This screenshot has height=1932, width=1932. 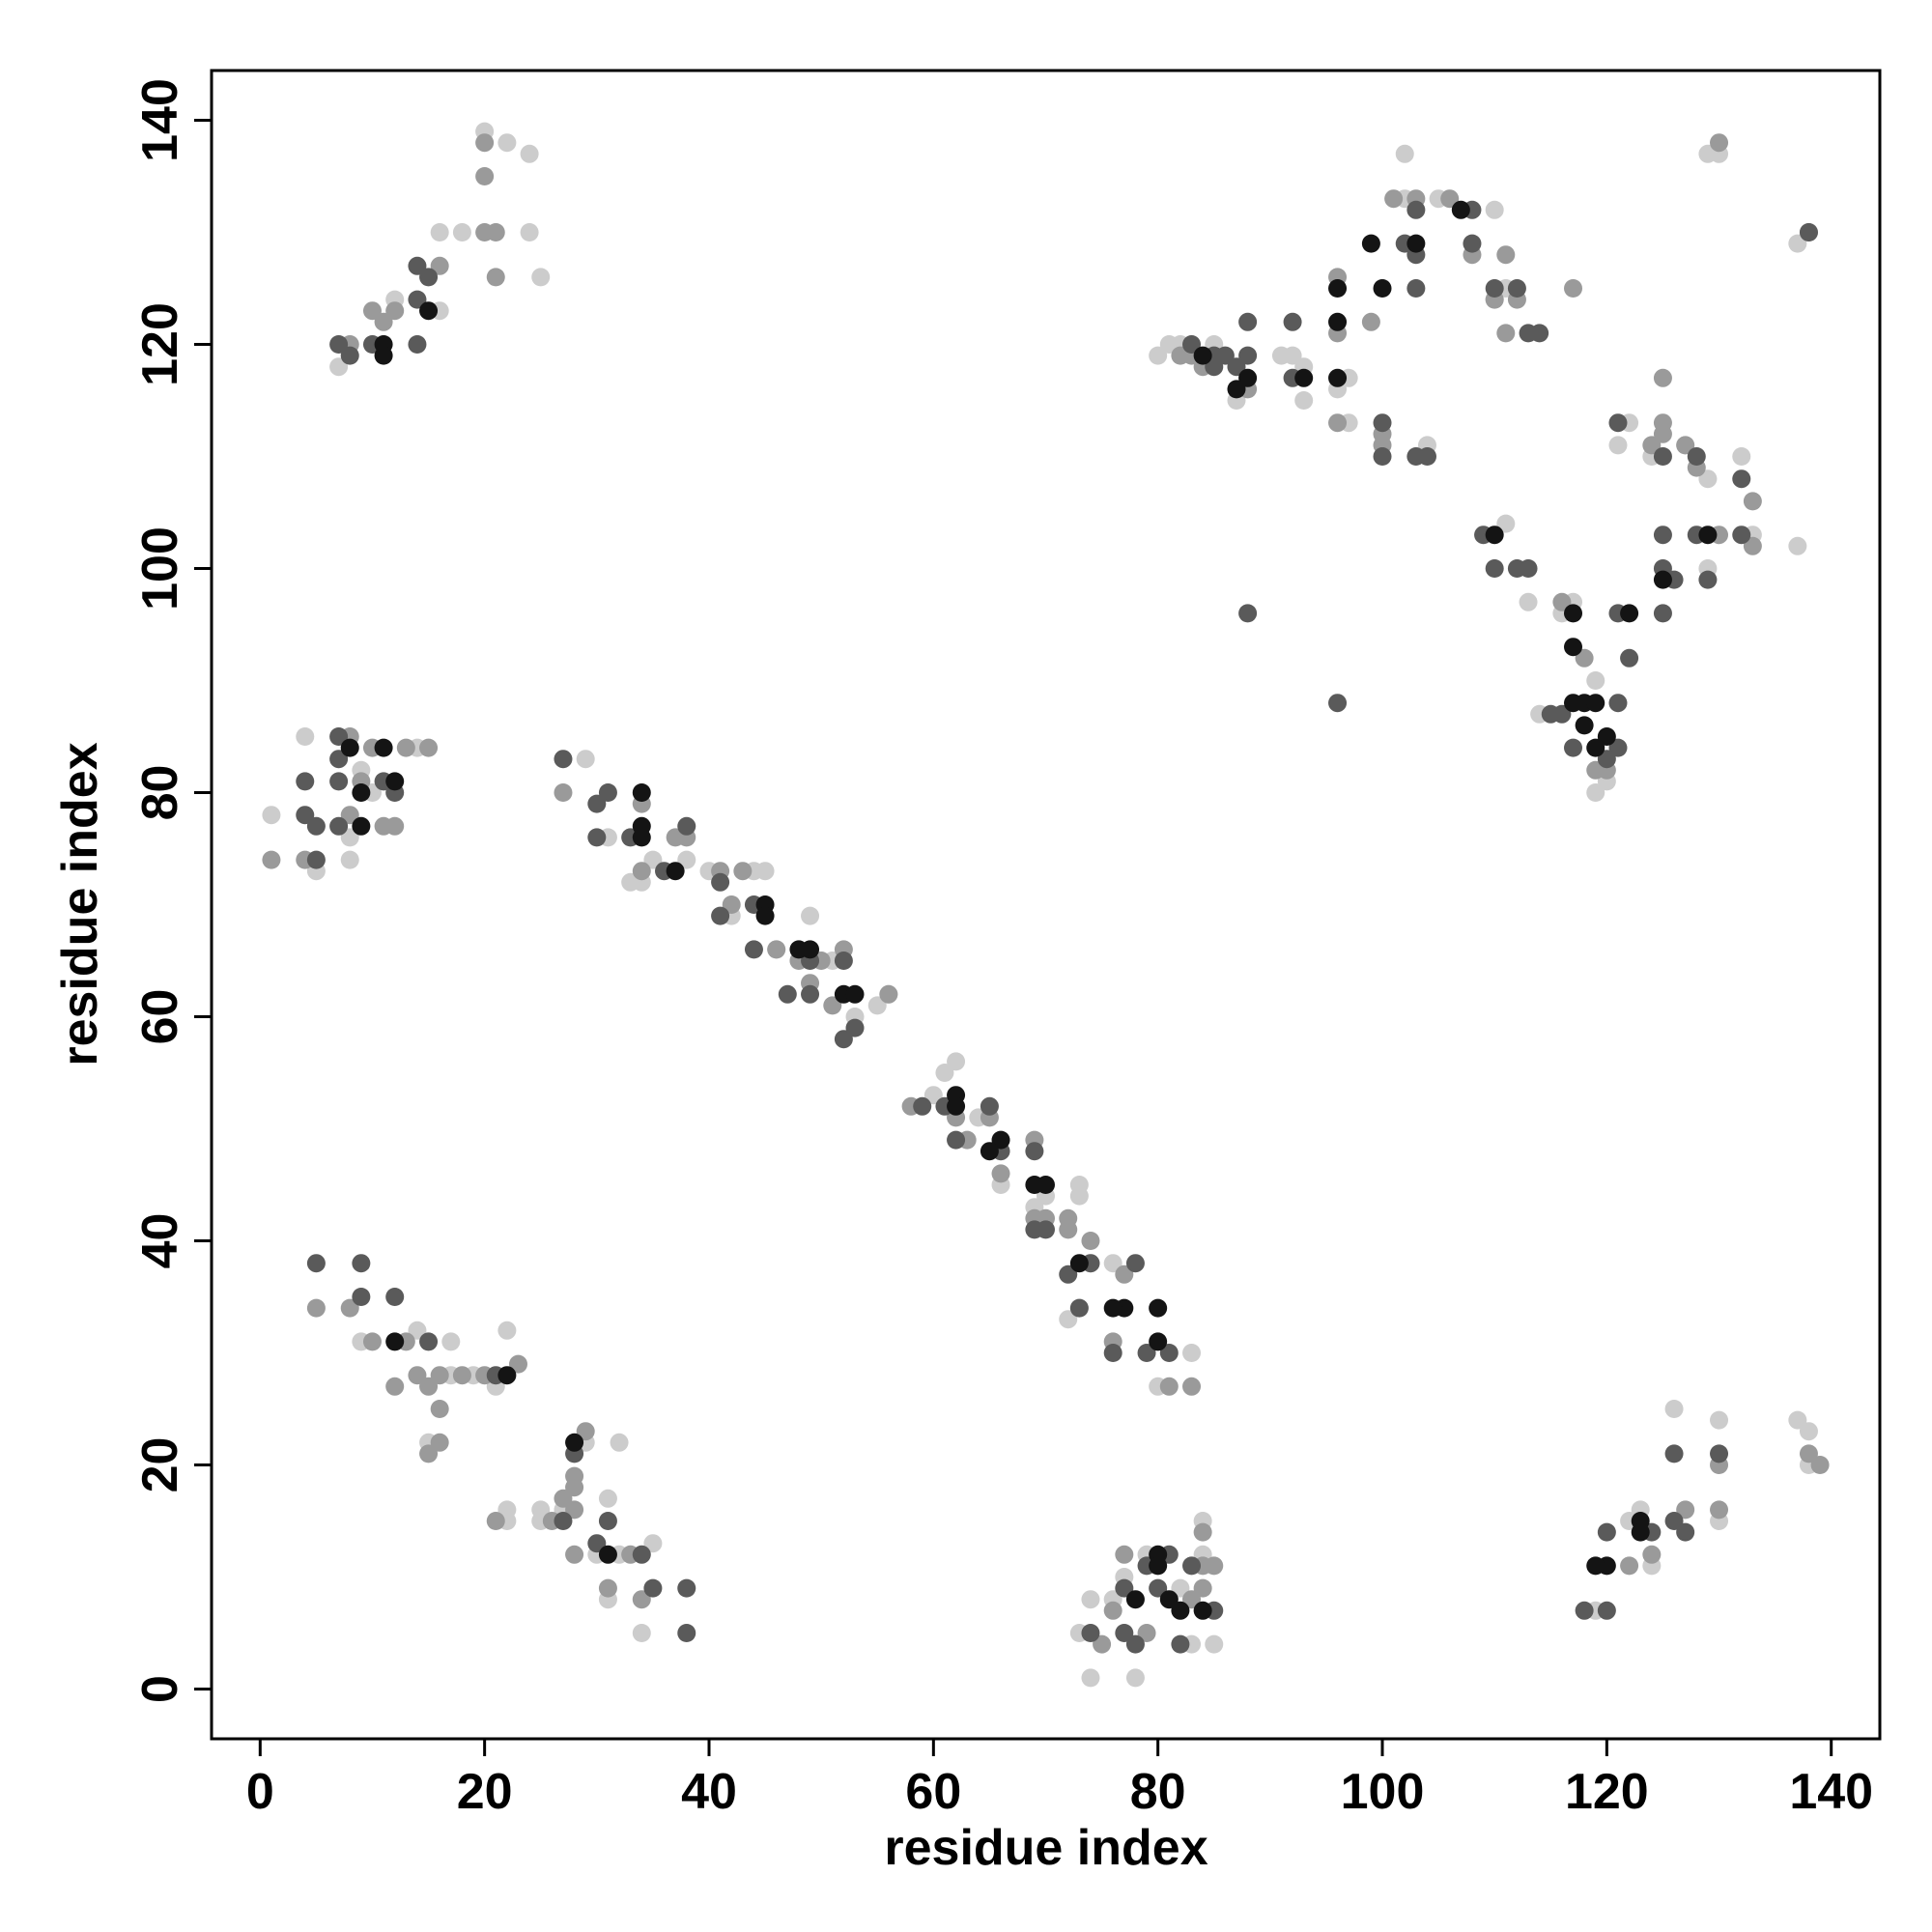 What do you see at coordinates (160, 1017) in the screenshot?
I see `y-tick-label: 60` at bounding box center [160, 1017].